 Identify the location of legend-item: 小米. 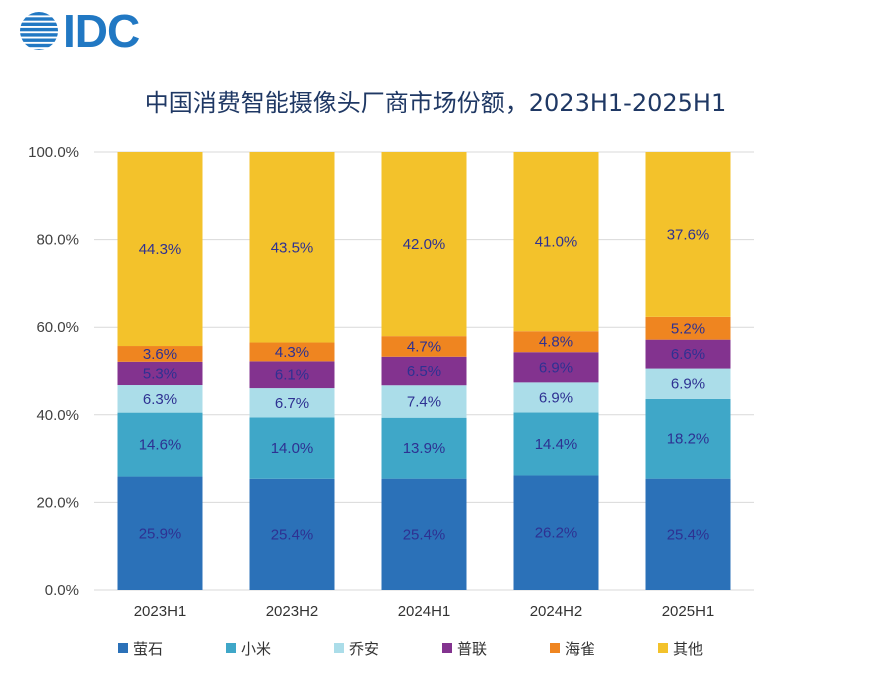
(248, 649).